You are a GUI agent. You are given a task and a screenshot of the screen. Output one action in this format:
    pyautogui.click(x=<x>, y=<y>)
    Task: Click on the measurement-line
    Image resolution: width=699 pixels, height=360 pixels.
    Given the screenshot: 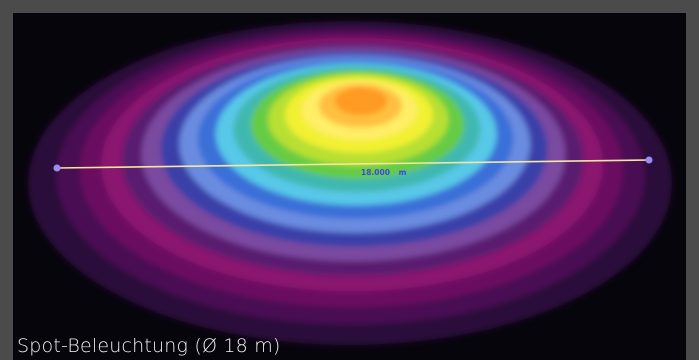 What is the action you would take?
    pyautogui.click(x=353, y=164)
    